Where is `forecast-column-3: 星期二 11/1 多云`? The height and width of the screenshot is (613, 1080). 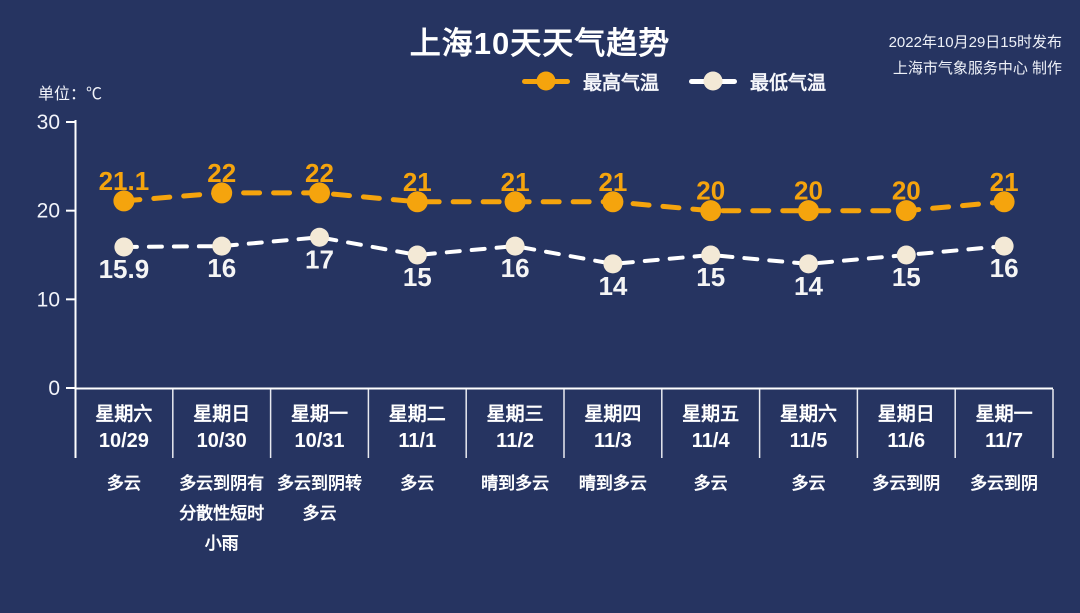 forecast-column-3: 星期二 11/1 多云 is located at coordinates (417, 475).